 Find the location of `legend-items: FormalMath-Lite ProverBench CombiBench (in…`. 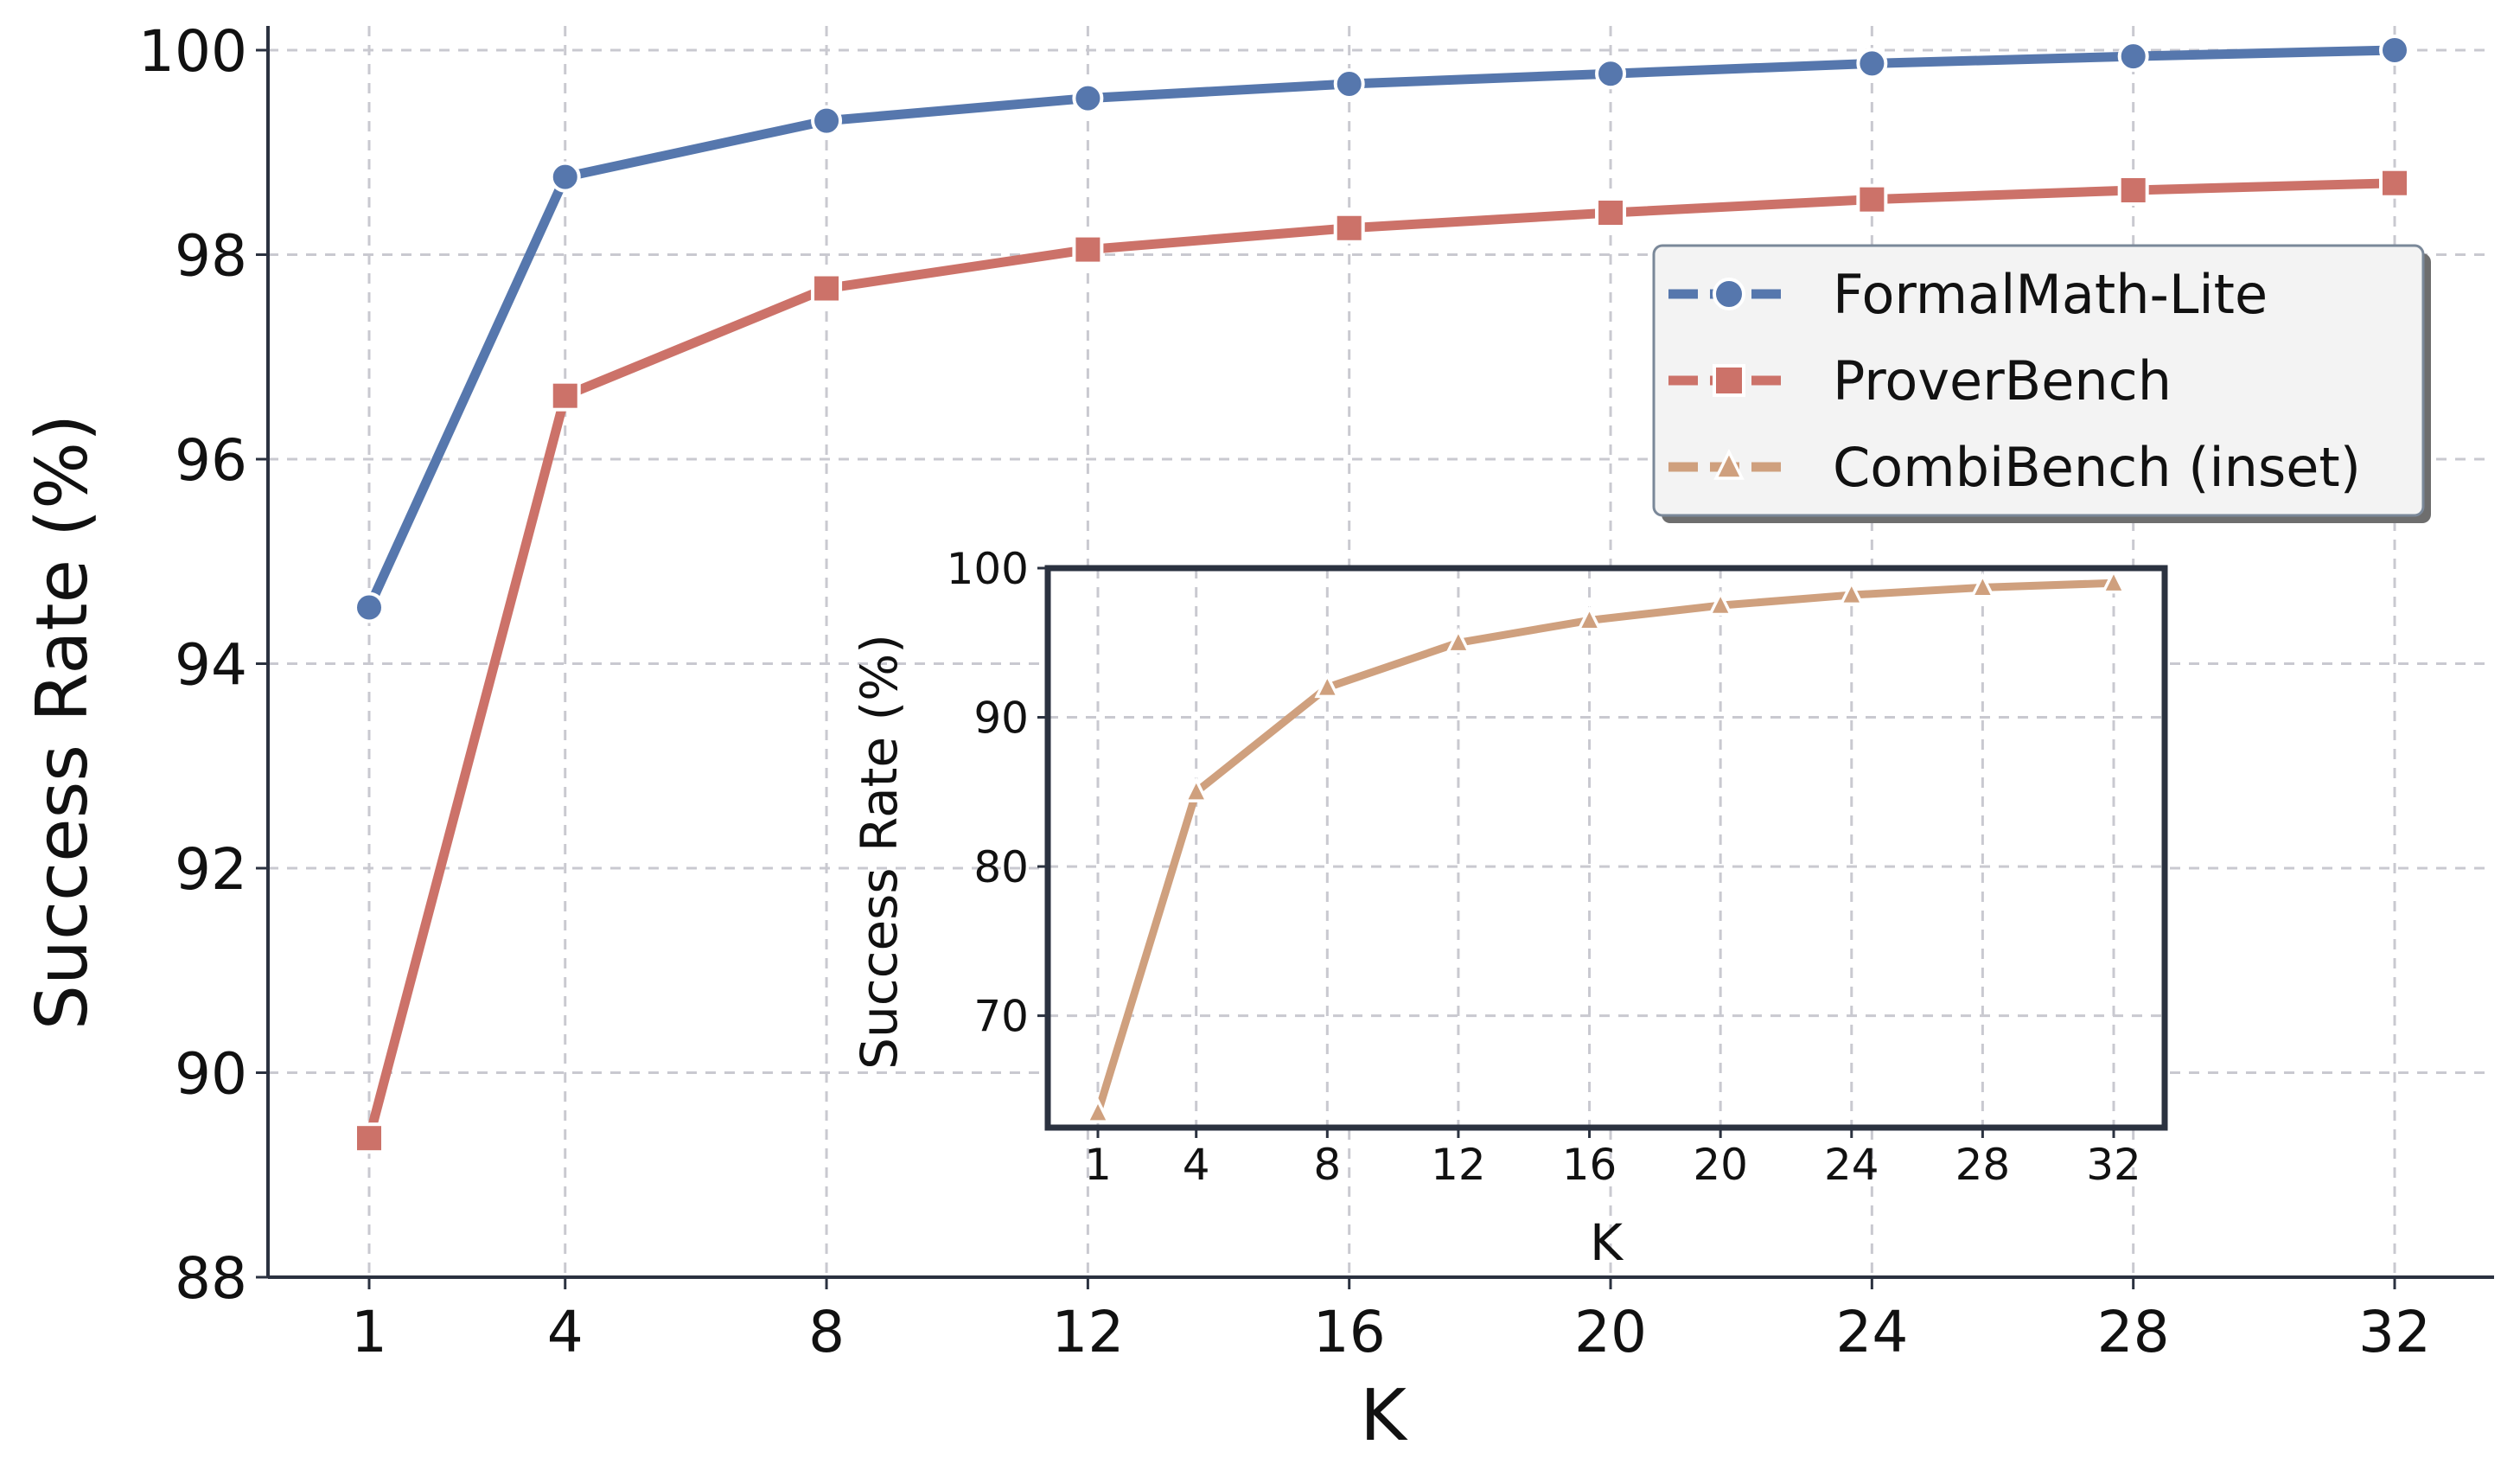

legend-items: FormalMath-Lite ProverBench CombiBench (in… is located at coordinates (2015, 381).